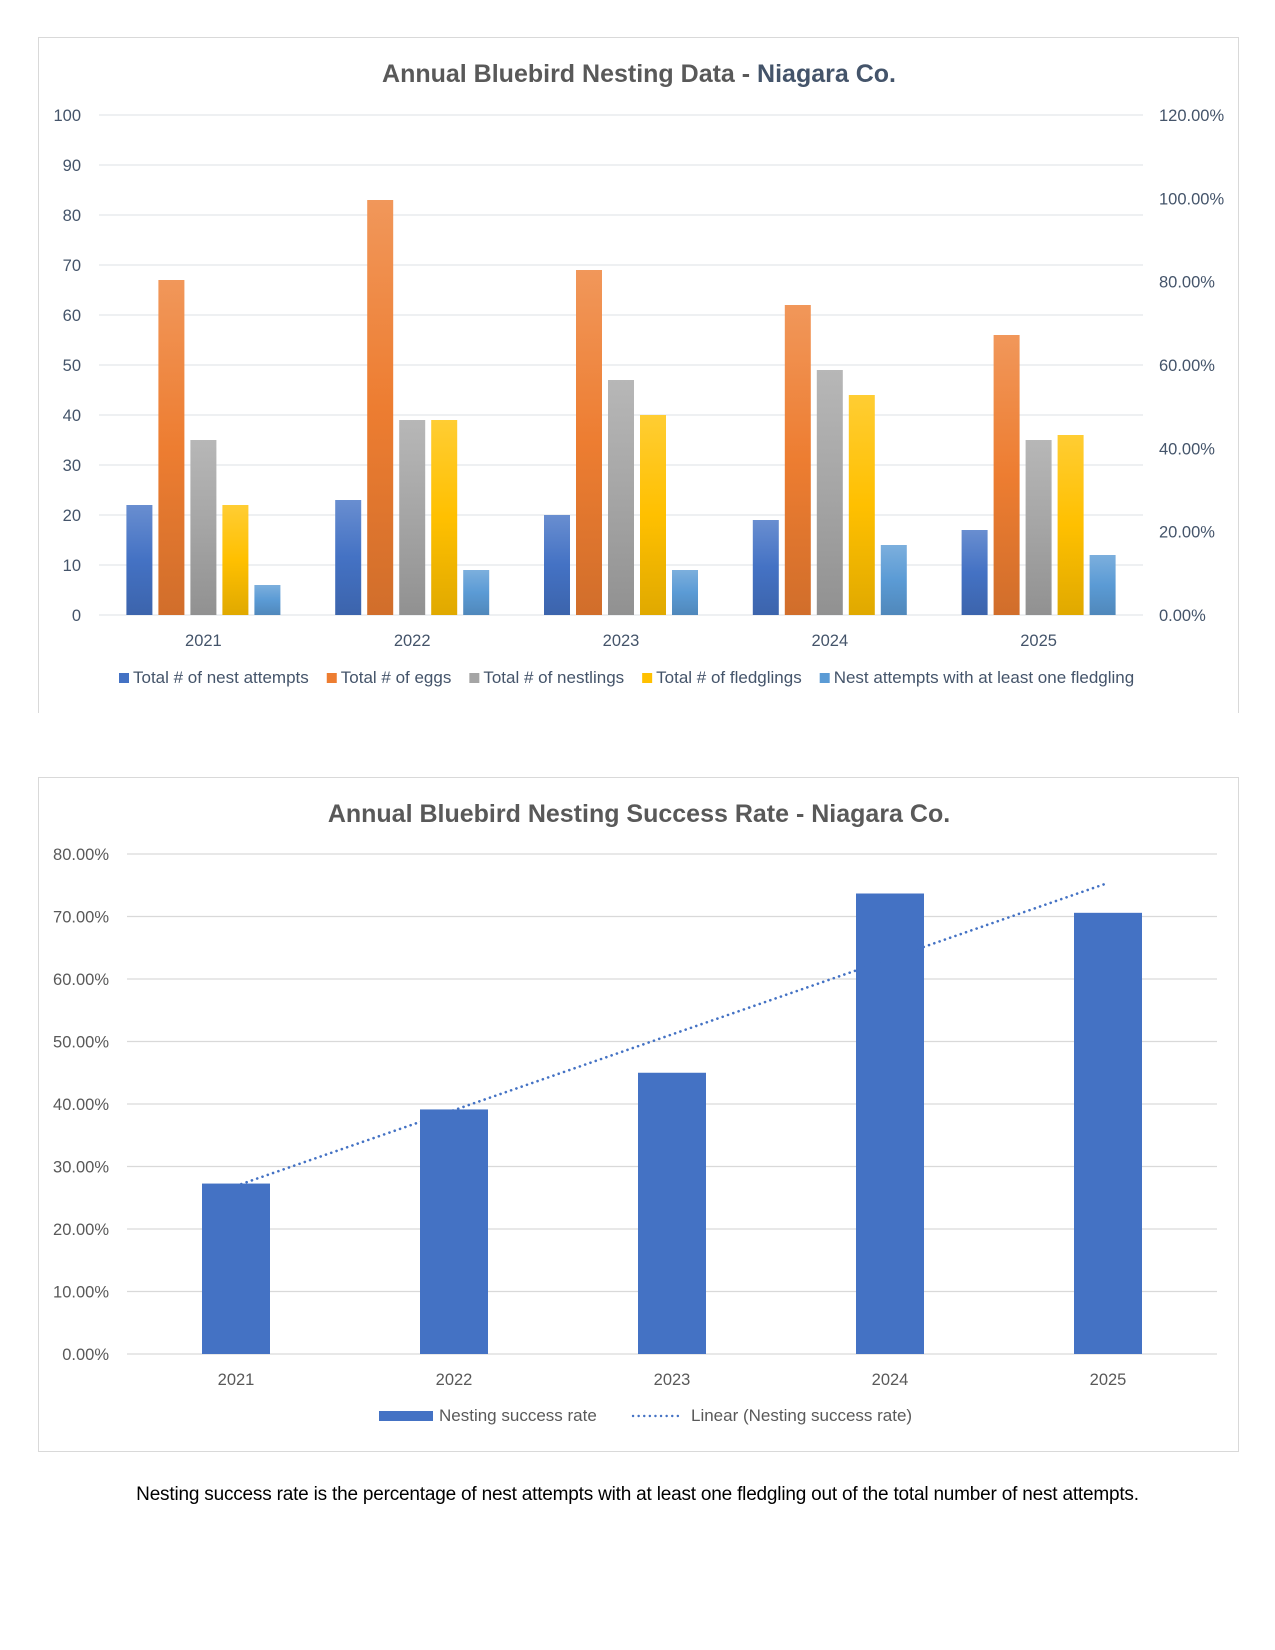 The image size is (1275, 1650). Describe the element at coordinates (81, 1105) in the screenshot. I see `y-tick-label: 40.00%` at that location.